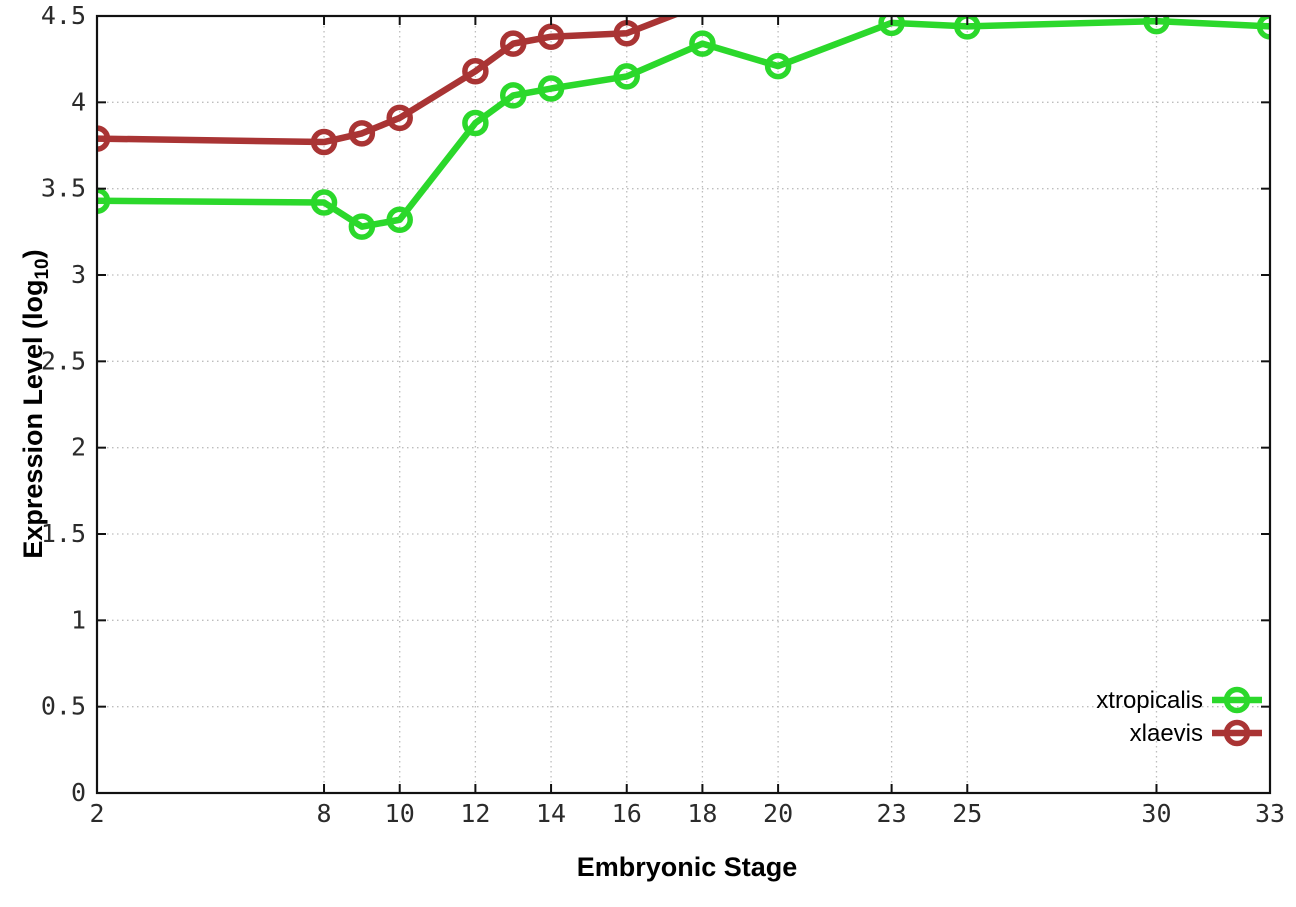  Describe the element at coordinates (63, 533) in the screenshot. I see `y-tick-label: 1.5` at that location.